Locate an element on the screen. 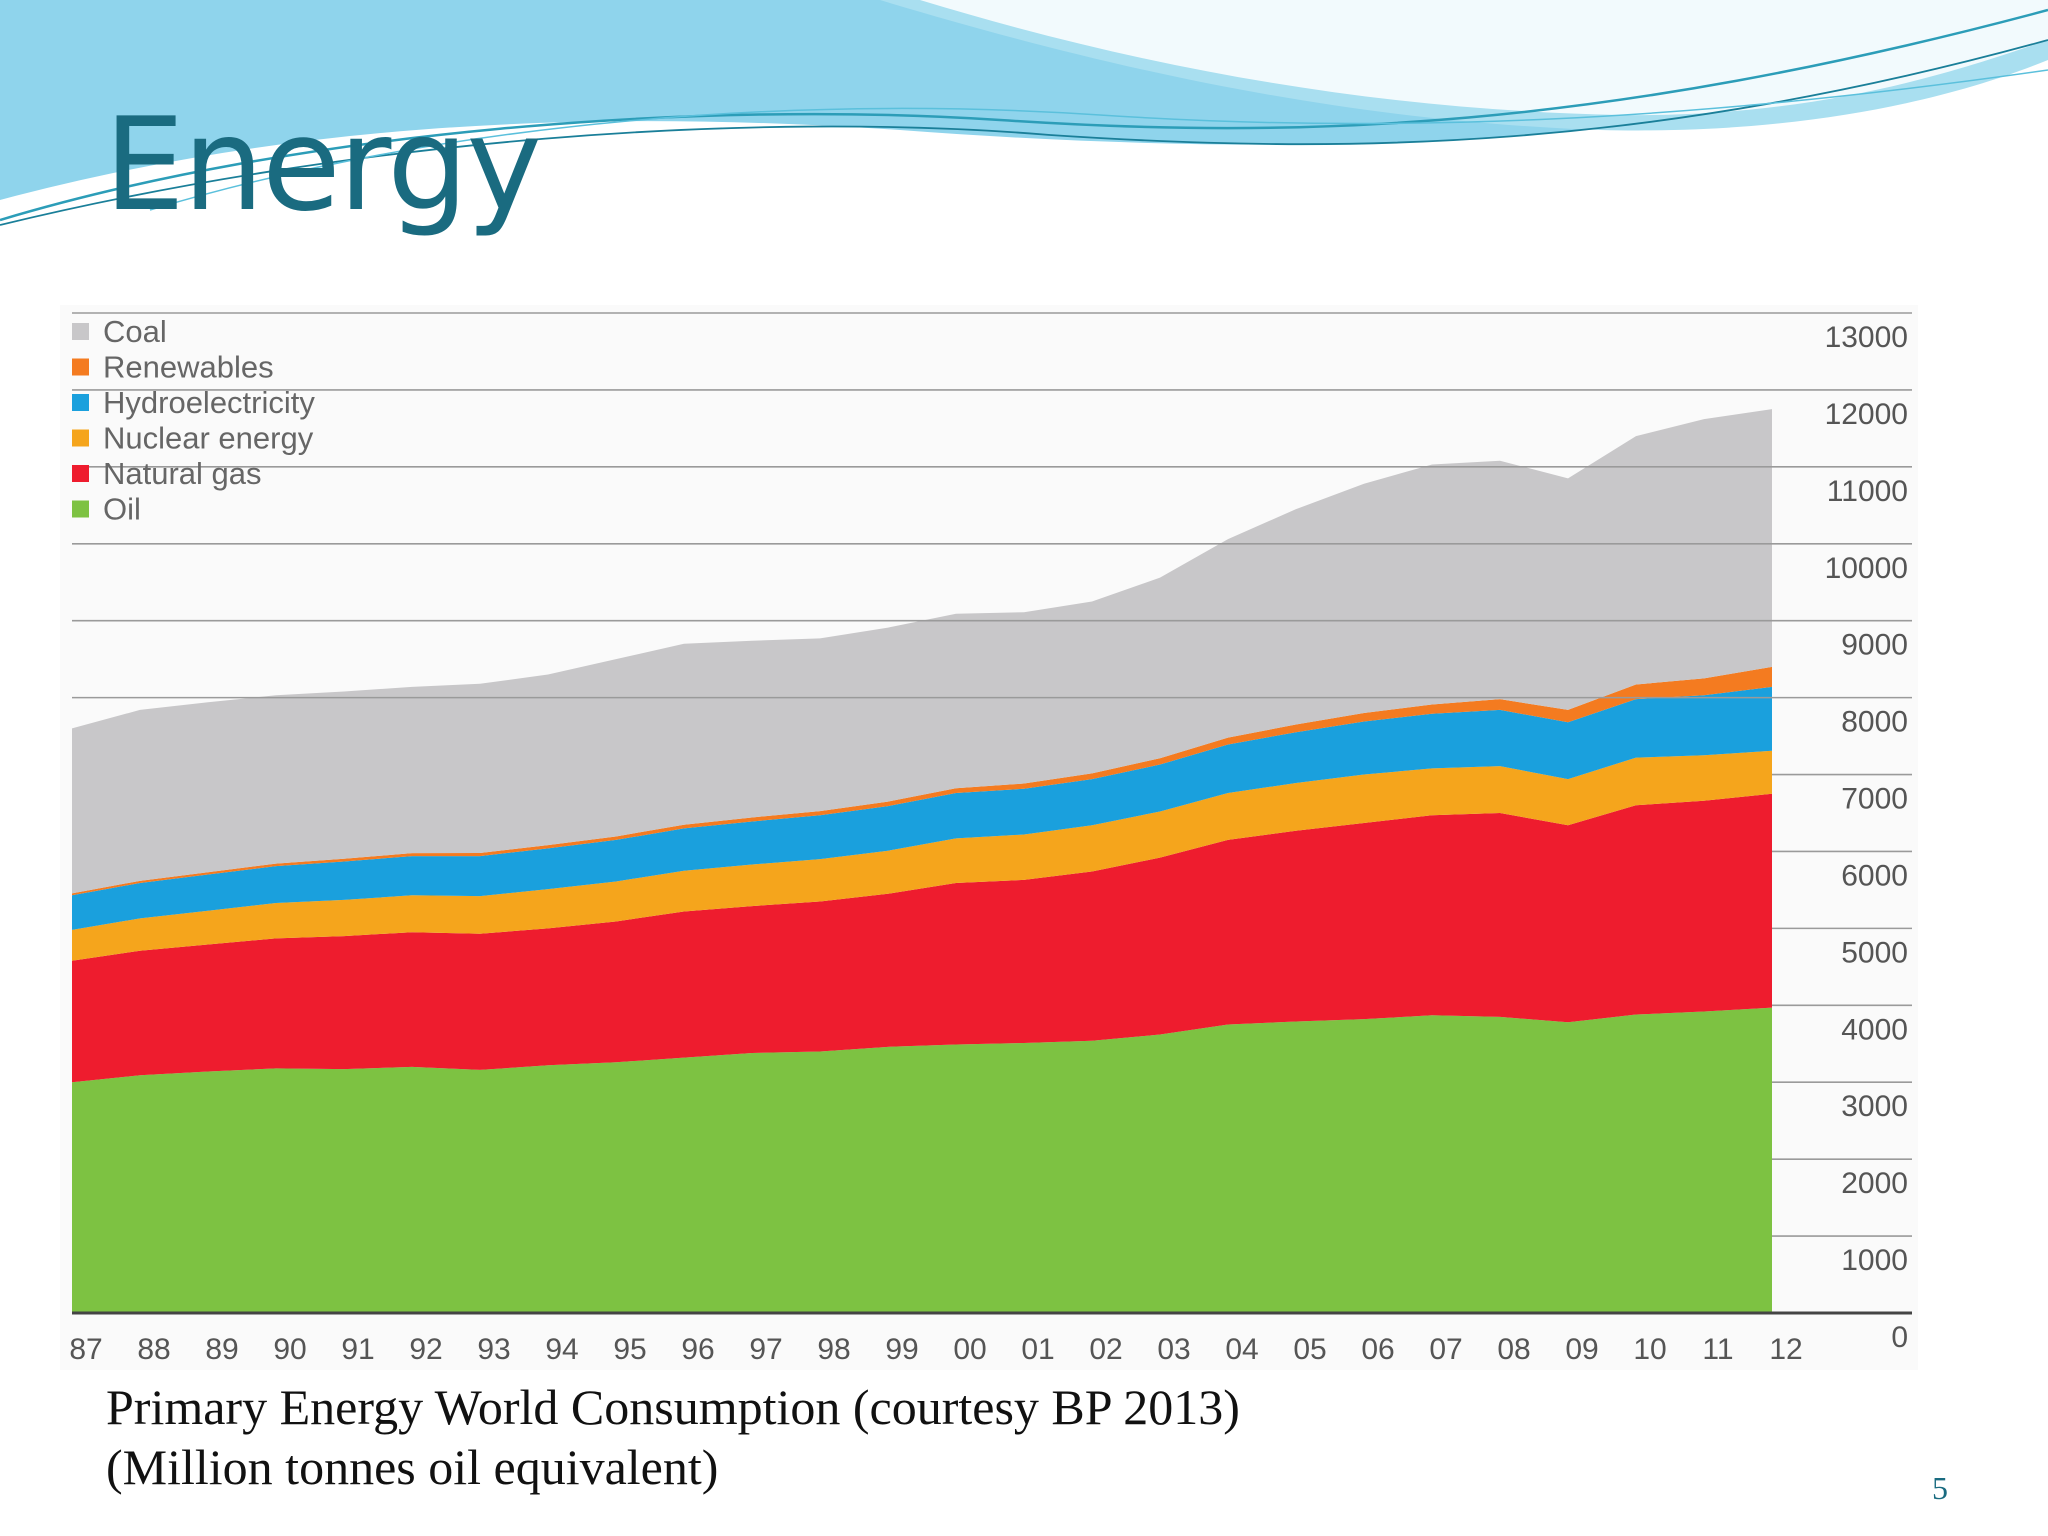 Image resolution: width=2048 pixels, height=1536 pixels. x-tick-label: 09 is located at coordinates (1581, 1349).